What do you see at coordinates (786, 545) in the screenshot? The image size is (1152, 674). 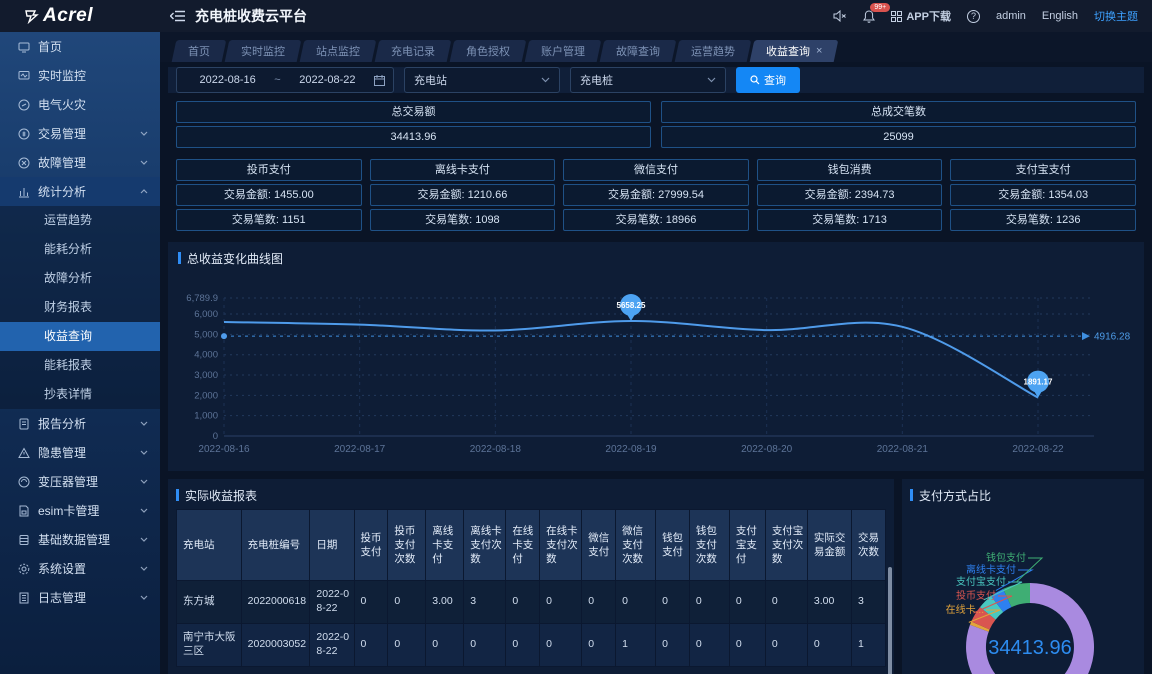 I see `column-header: 支付宝支付次数` at bounding box center [786, 545].